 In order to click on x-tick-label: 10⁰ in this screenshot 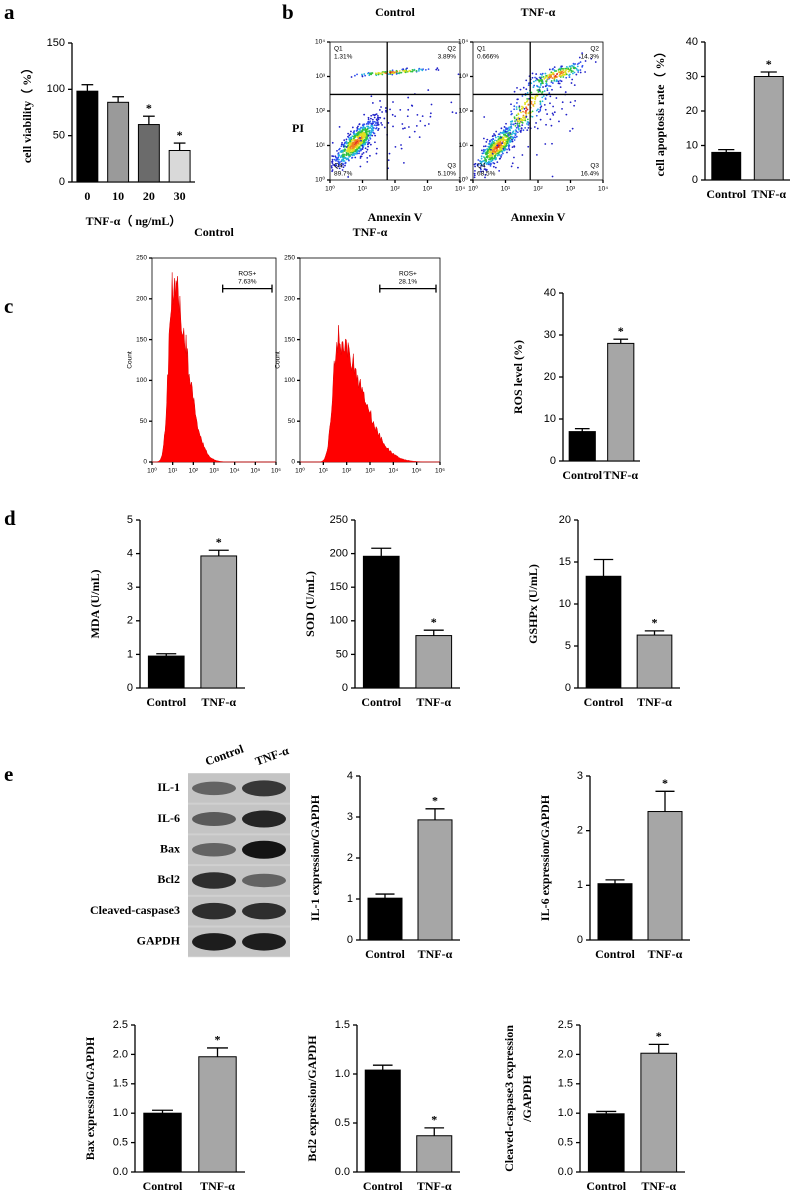, I will do `click(473, 189)`.